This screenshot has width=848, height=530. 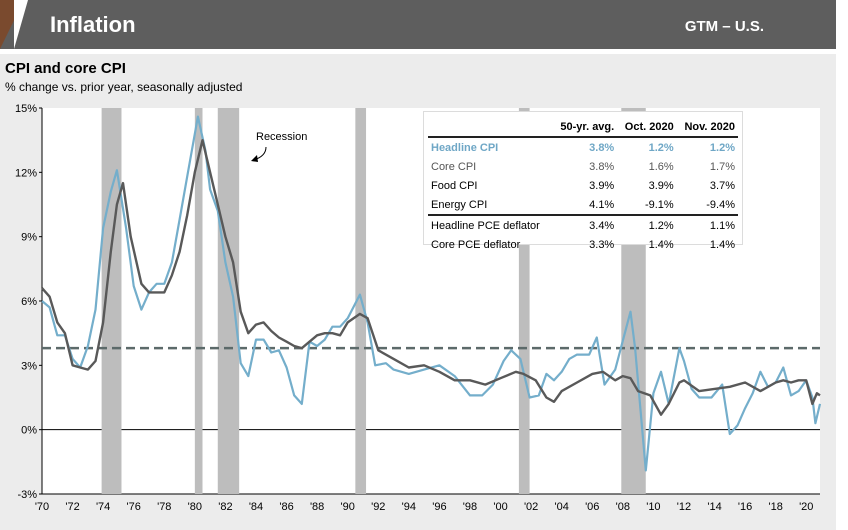 What do you see at coordinates (281, 137) in the screenshot?
I see `recession-label: Recession` at bounding box center [281, 137].